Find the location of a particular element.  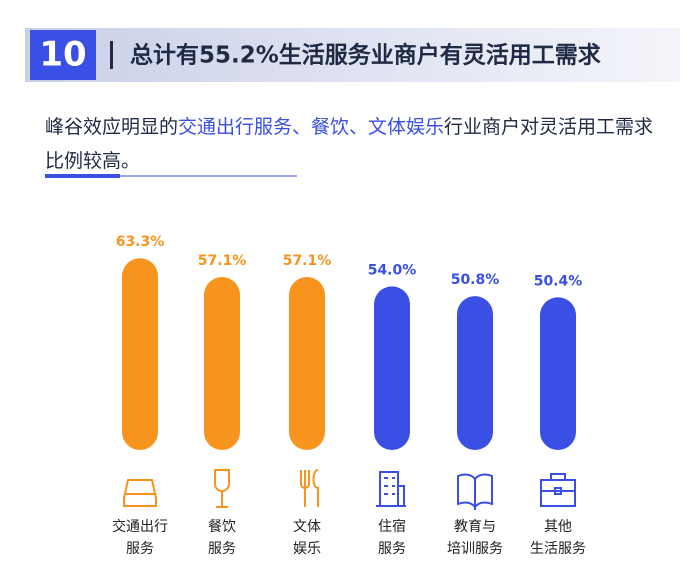

badge: 10 is located at coordinates (62, 55).